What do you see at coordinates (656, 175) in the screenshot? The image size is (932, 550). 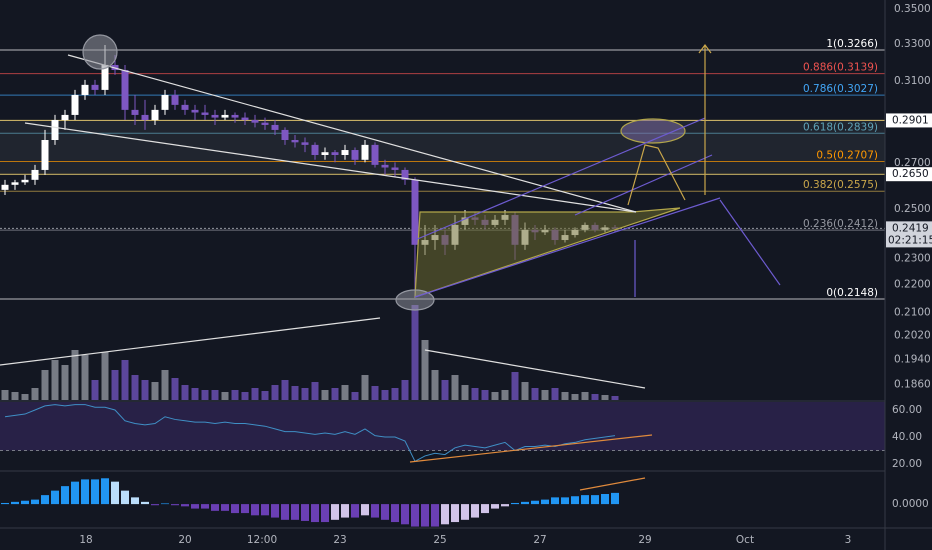 I see `path` at bounding box center [656, 175].